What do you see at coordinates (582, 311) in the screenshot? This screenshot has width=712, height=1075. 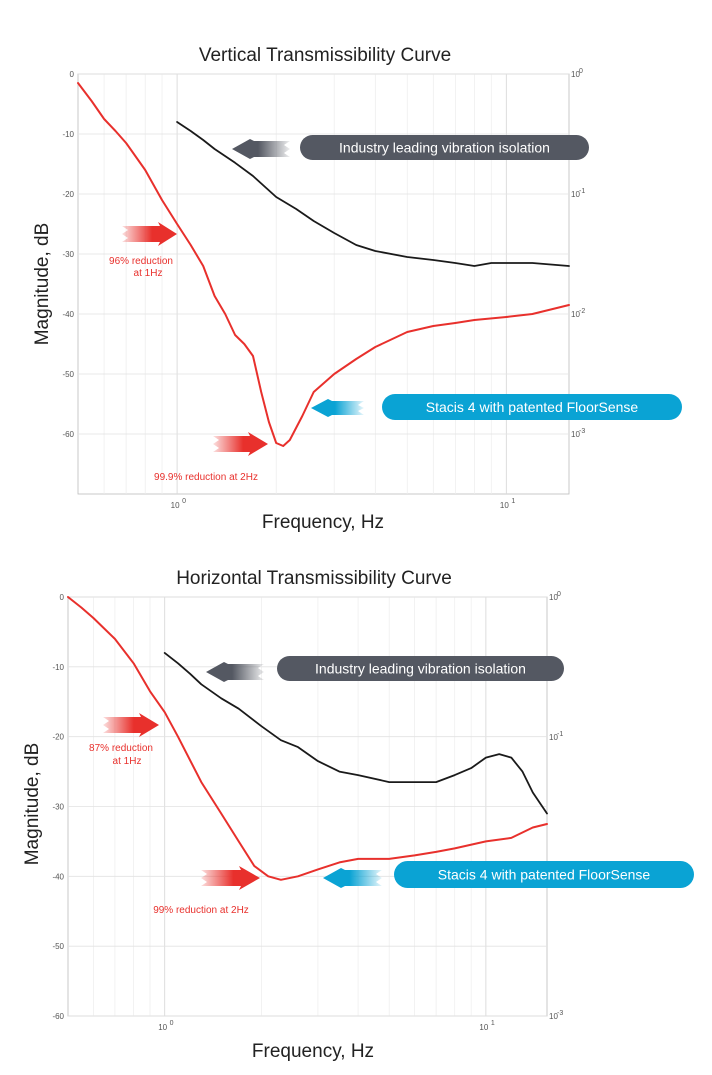 I see `right-tick-exponent: -2` at bounding box center [582, 311].